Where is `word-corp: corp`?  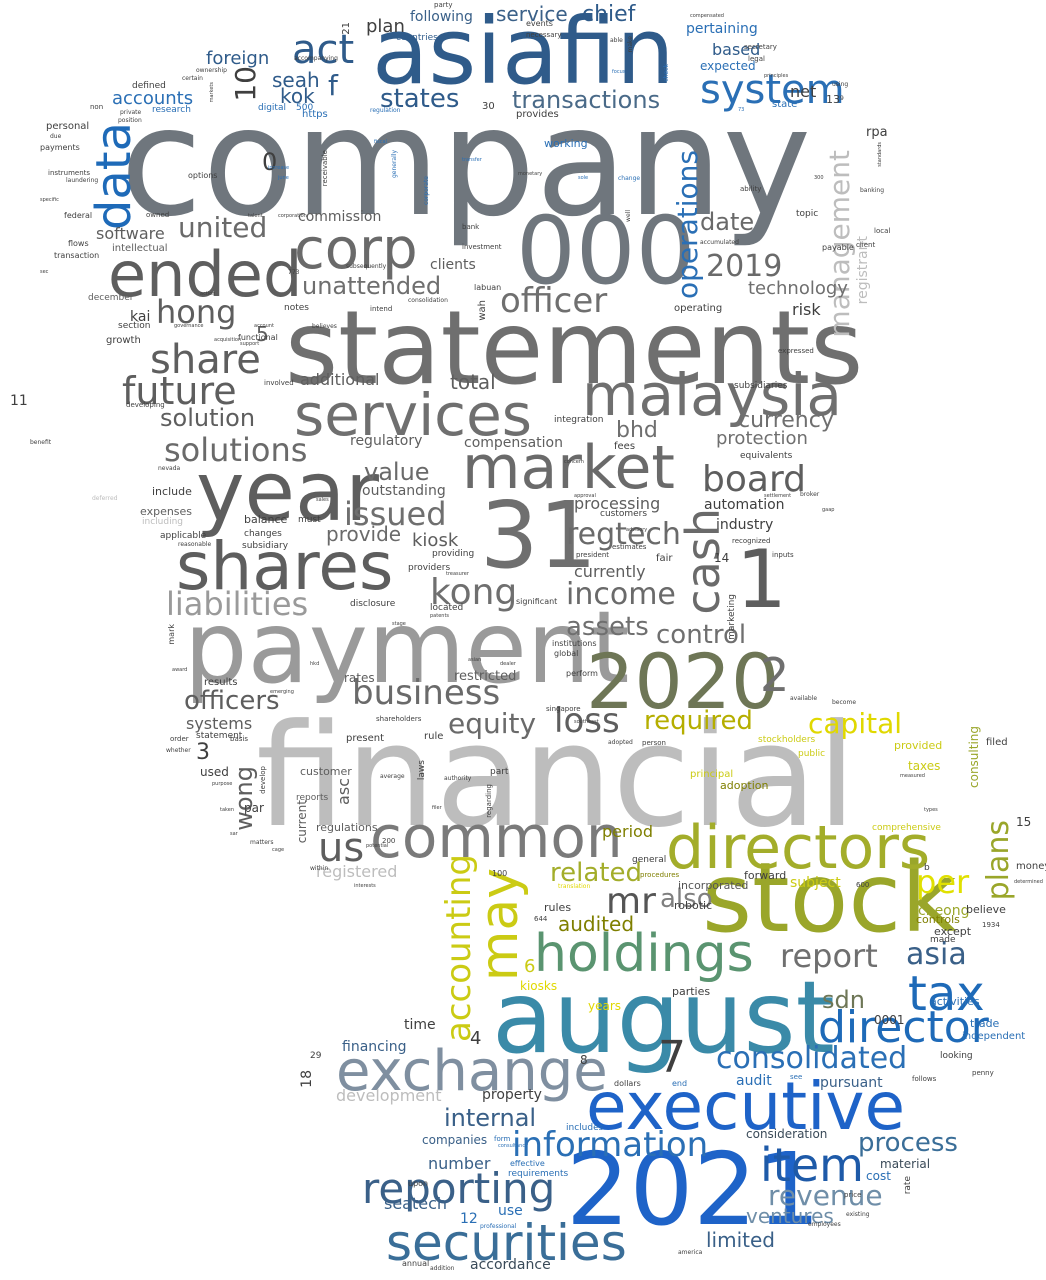 word-corp: corp is located at coordinates (356, 249).